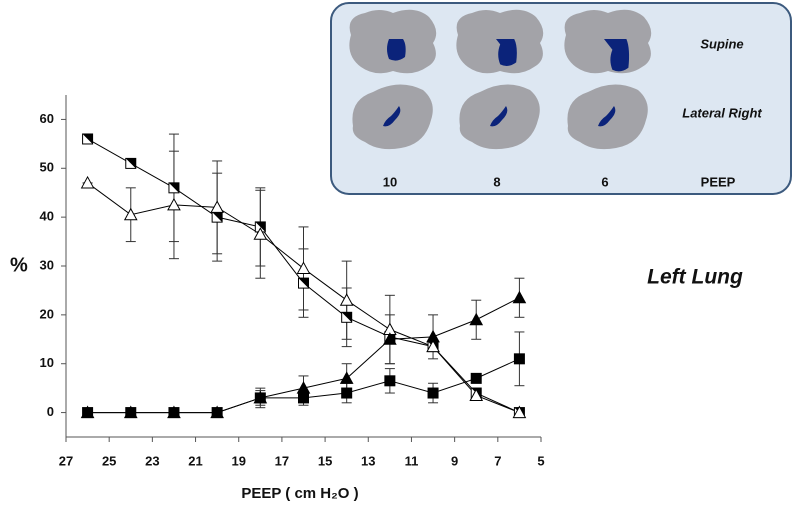 Image resolution: width=797 pixels, height=505 pixels. What do you see at coordinates (152, 460) in the screenshot?
I see `x-tick-label: 23` at bounding box center [152, 460].